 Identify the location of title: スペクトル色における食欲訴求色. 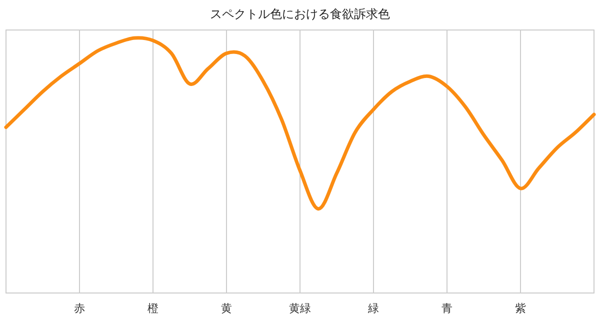
(300, 14).